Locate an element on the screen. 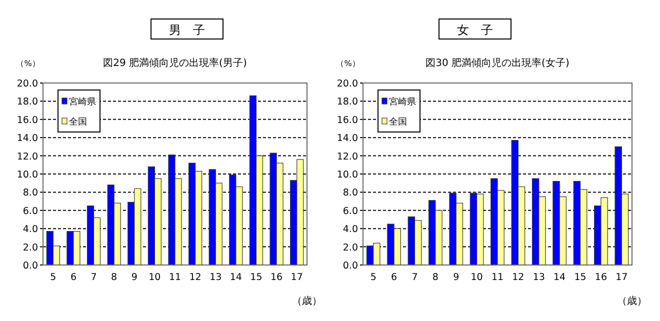  chart-title: 男 子 is located at coordinates (187, 30).